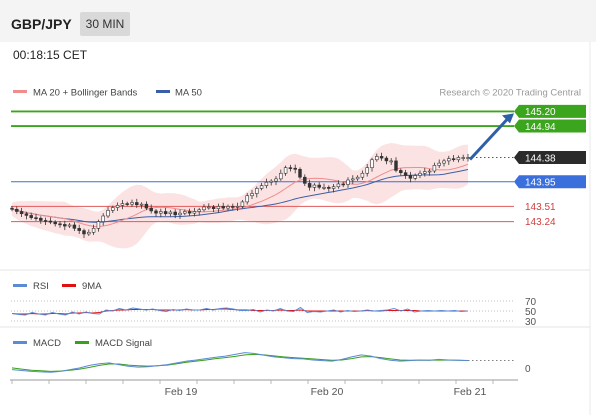 This screenshot has height=415, width=596. What do you see at coordinates (540, 222) in the screenshot?
I see `level-label-143.24: 143.24` at bounding box center [540, 222].